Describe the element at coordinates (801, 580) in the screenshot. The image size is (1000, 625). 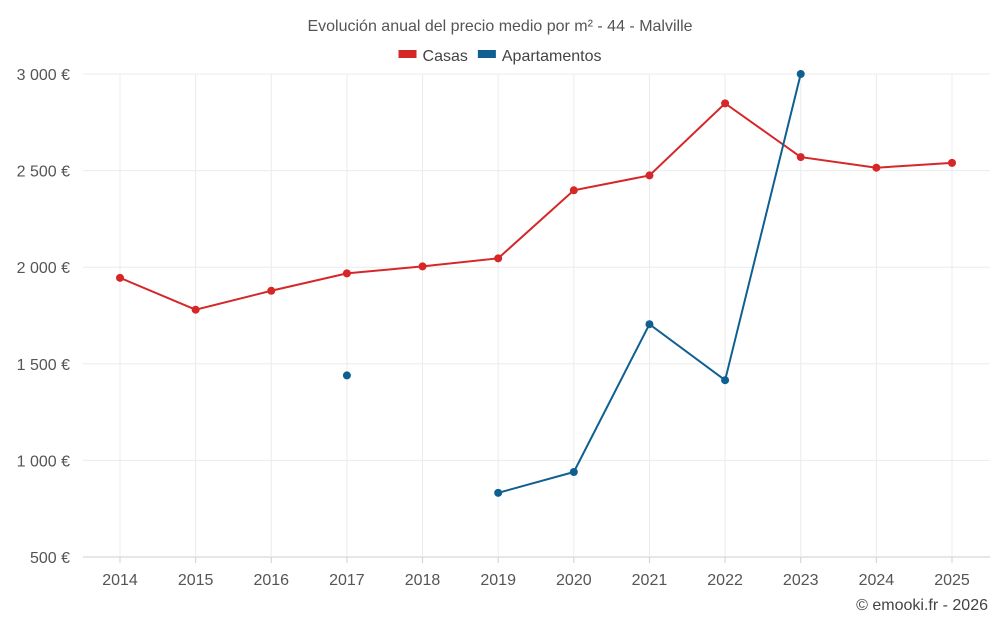
I see `x-tick-label: 2023` at that location.